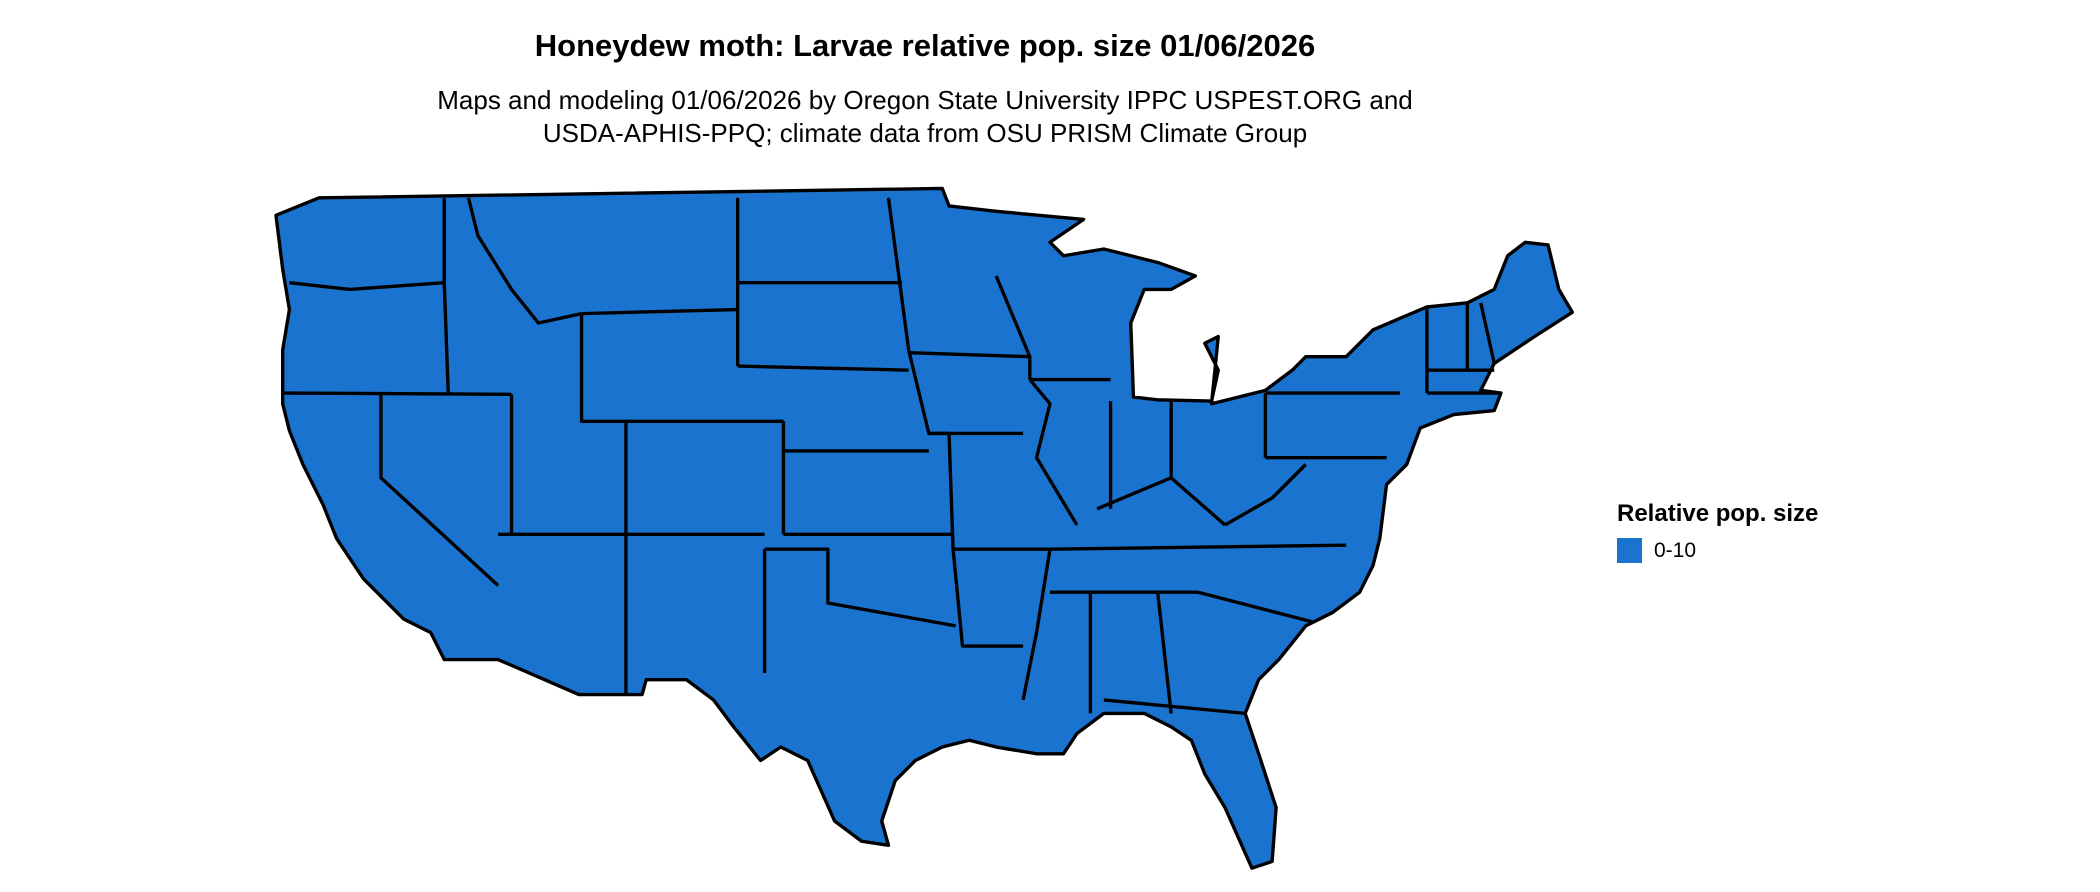 This screenshot has height=892, width=2100. Describe the element at coordinates (1717, 531) in the screenshot. I see `legend: Relative pop. size 0-10` at that location.